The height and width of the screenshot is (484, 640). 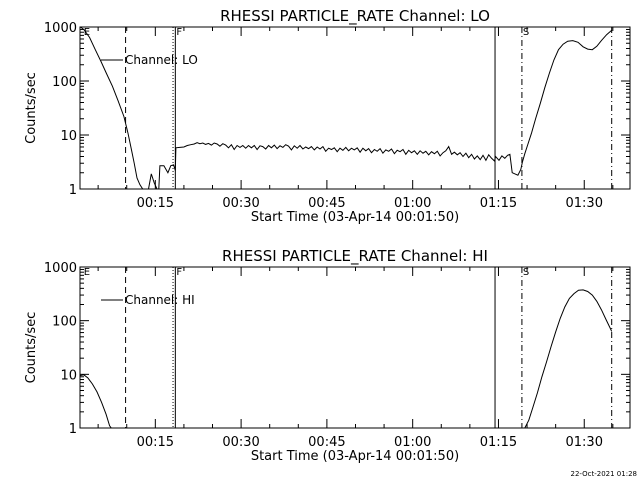 I want to click on hi-x-tick-label: 00:45, so click(x=326, y=442).